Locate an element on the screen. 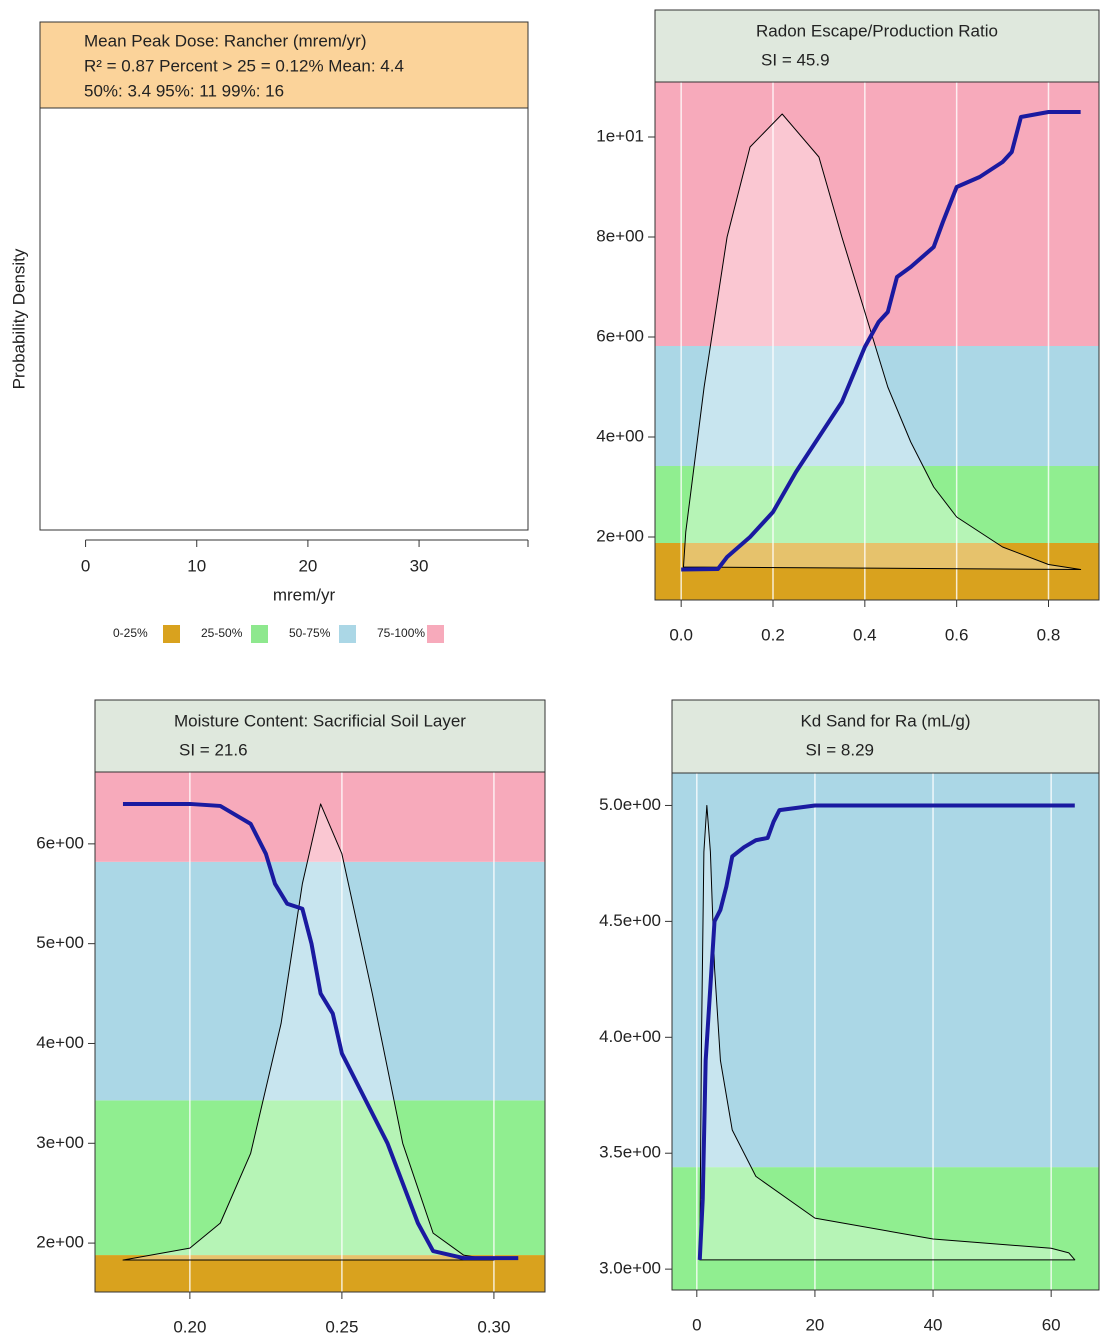 The width and height of the screenshot is (1100, 1339). legend-label: 25-50% is located at coordinates (222, 633).